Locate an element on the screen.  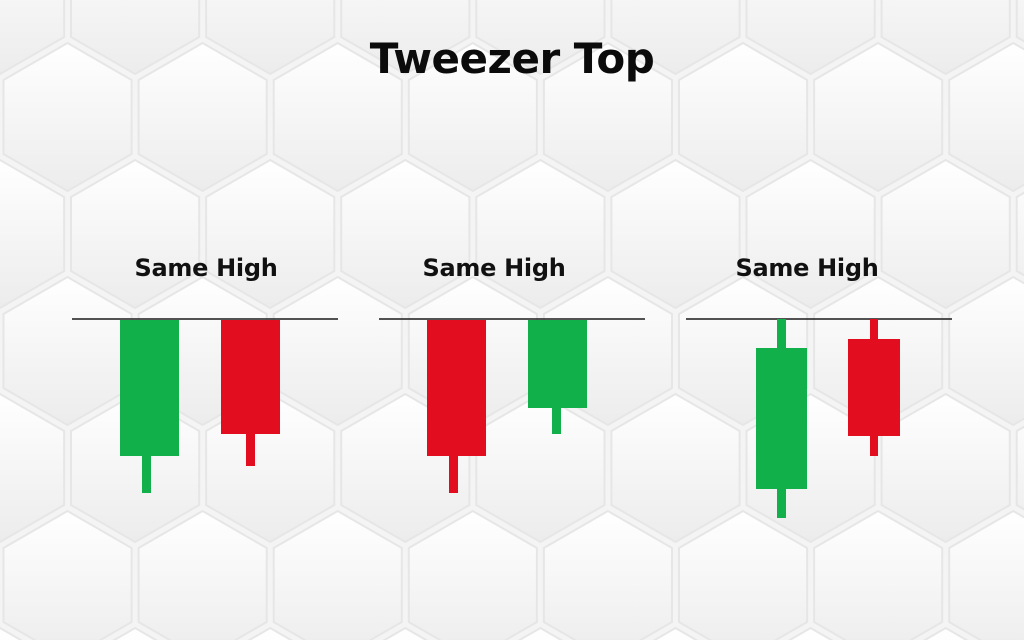
panel-2-label: Same High is located at coordinates (494, 268).